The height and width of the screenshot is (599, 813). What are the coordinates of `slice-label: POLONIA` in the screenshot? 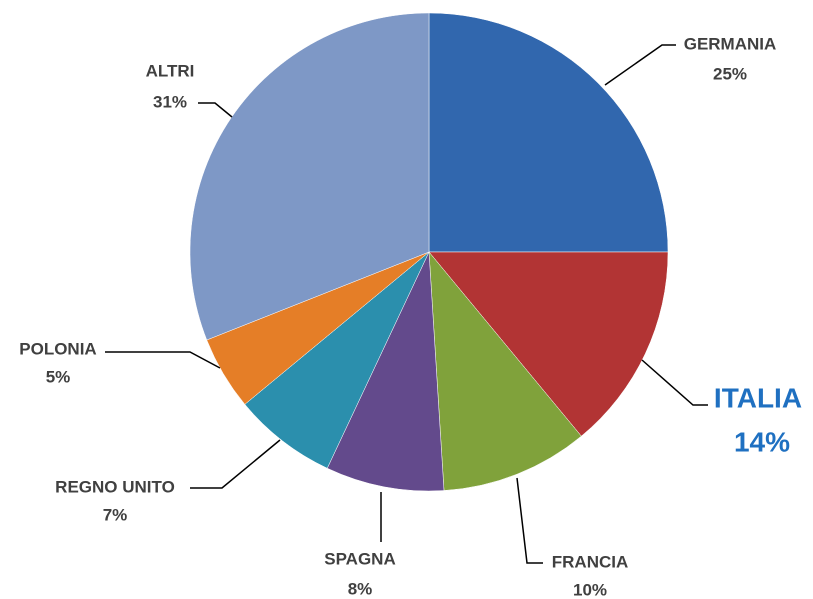 It's located at (57, 348).